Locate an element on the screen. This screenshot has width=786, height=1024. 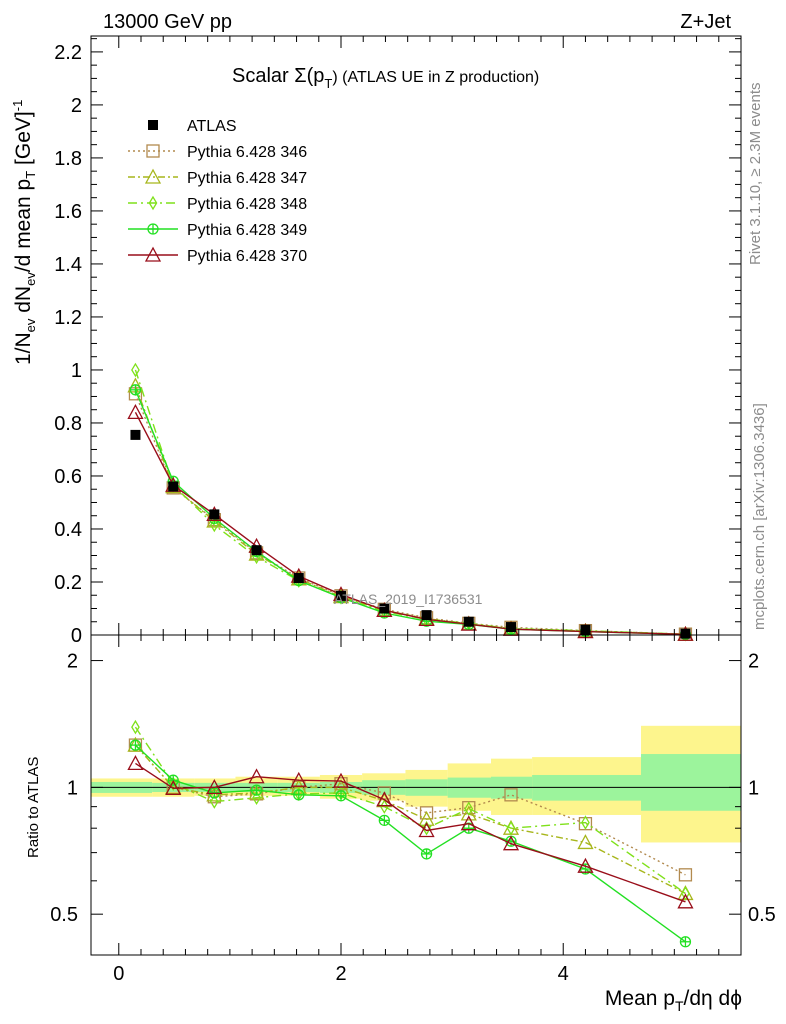
title-main: Scalar Σ(p is located at coordinates (278, 76).